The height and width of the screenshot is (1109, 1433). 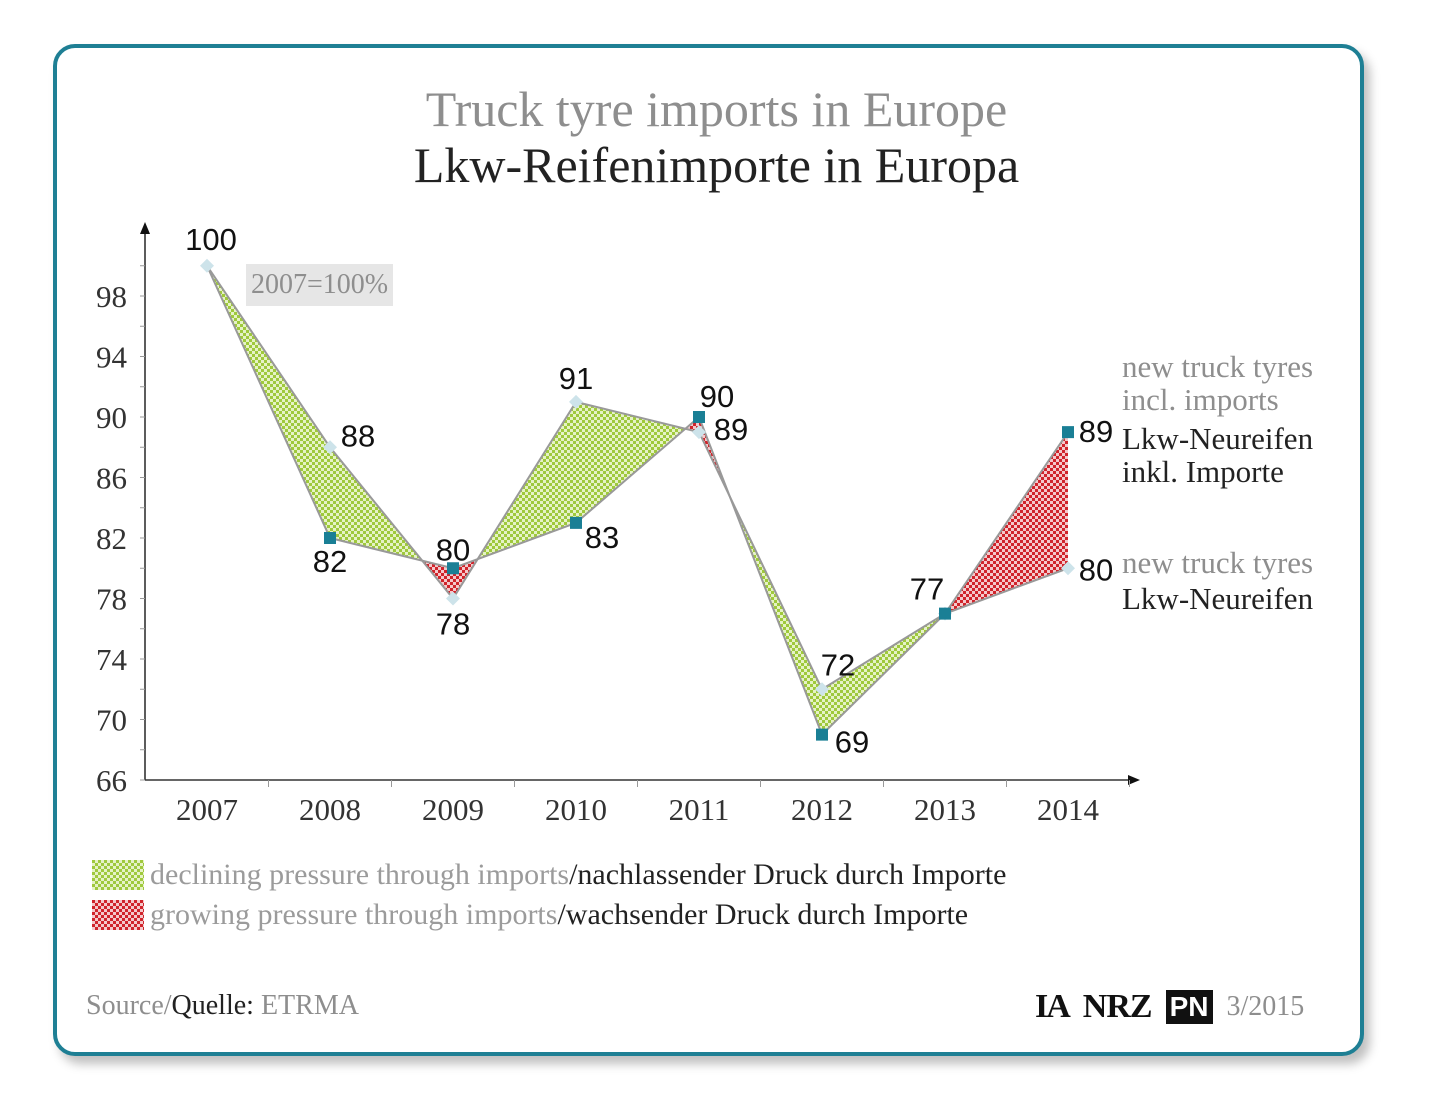 I want to click on data-label-new: 91, so click(x=576, y=378).